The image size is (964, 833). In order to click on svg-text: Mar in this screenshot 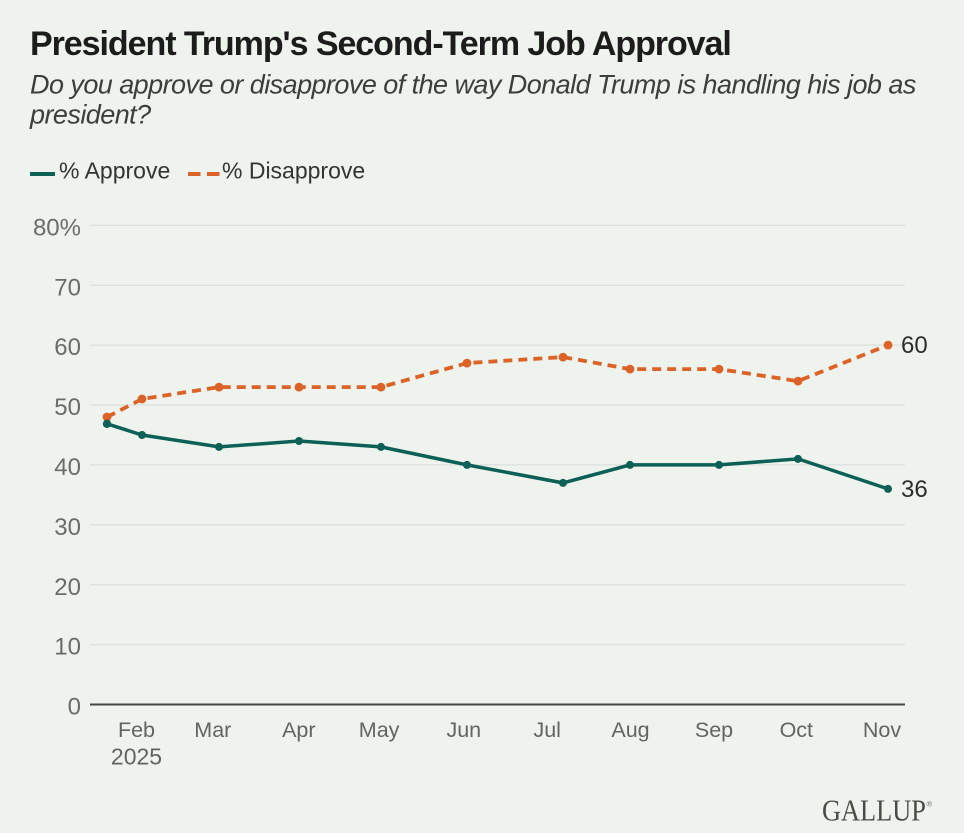, I will do `click(212, 730)`.